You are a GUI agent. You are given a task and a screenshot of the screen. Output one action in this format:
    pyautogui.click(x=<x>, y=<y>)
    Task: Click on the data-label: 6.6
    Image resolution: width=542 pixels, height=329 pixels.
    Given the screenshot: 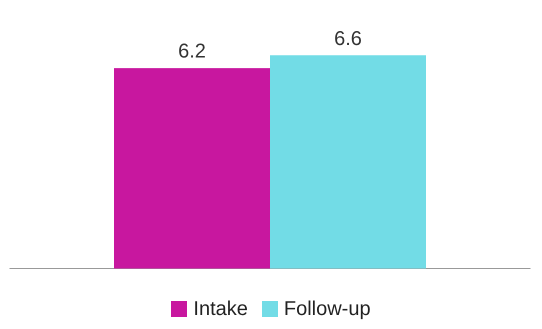 What is the action you would take?
    pyautogui.click(x=348, y=39)
    